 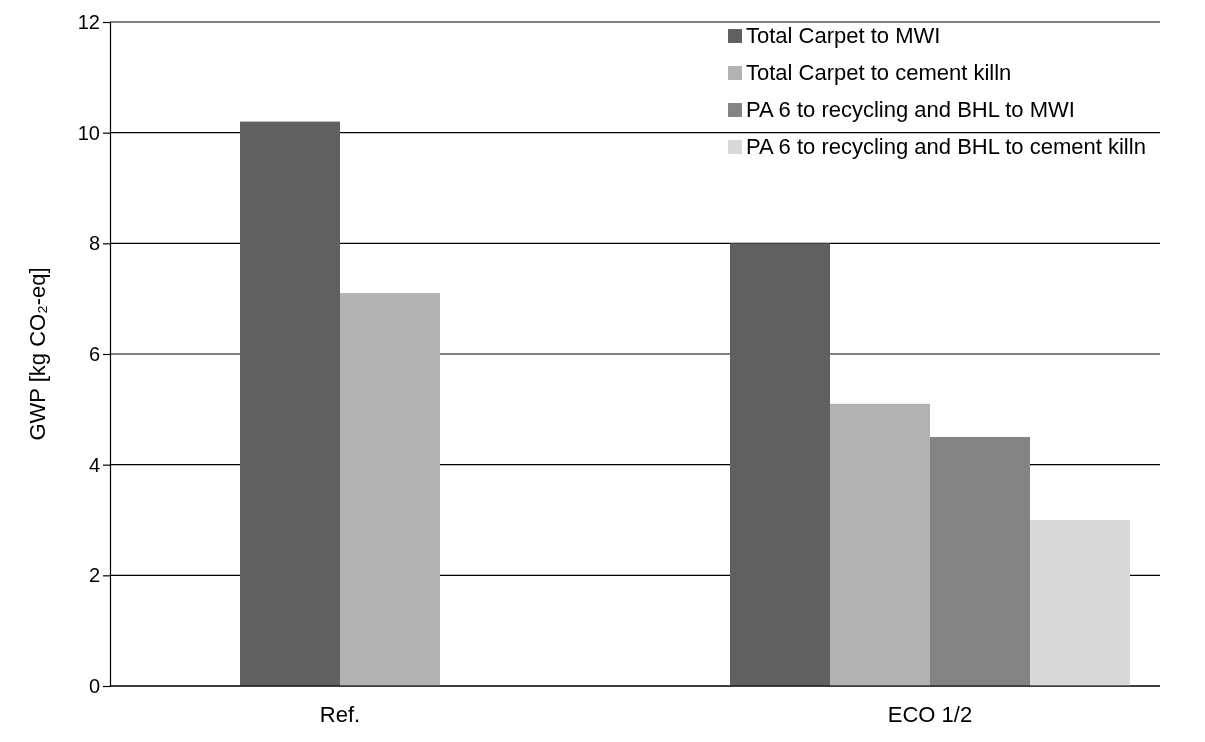 What do you see at coordinates (879, 72) in the screenshot?
I see `legend-label: Total Carpet to cement killn` at bounding box center [879, 72].